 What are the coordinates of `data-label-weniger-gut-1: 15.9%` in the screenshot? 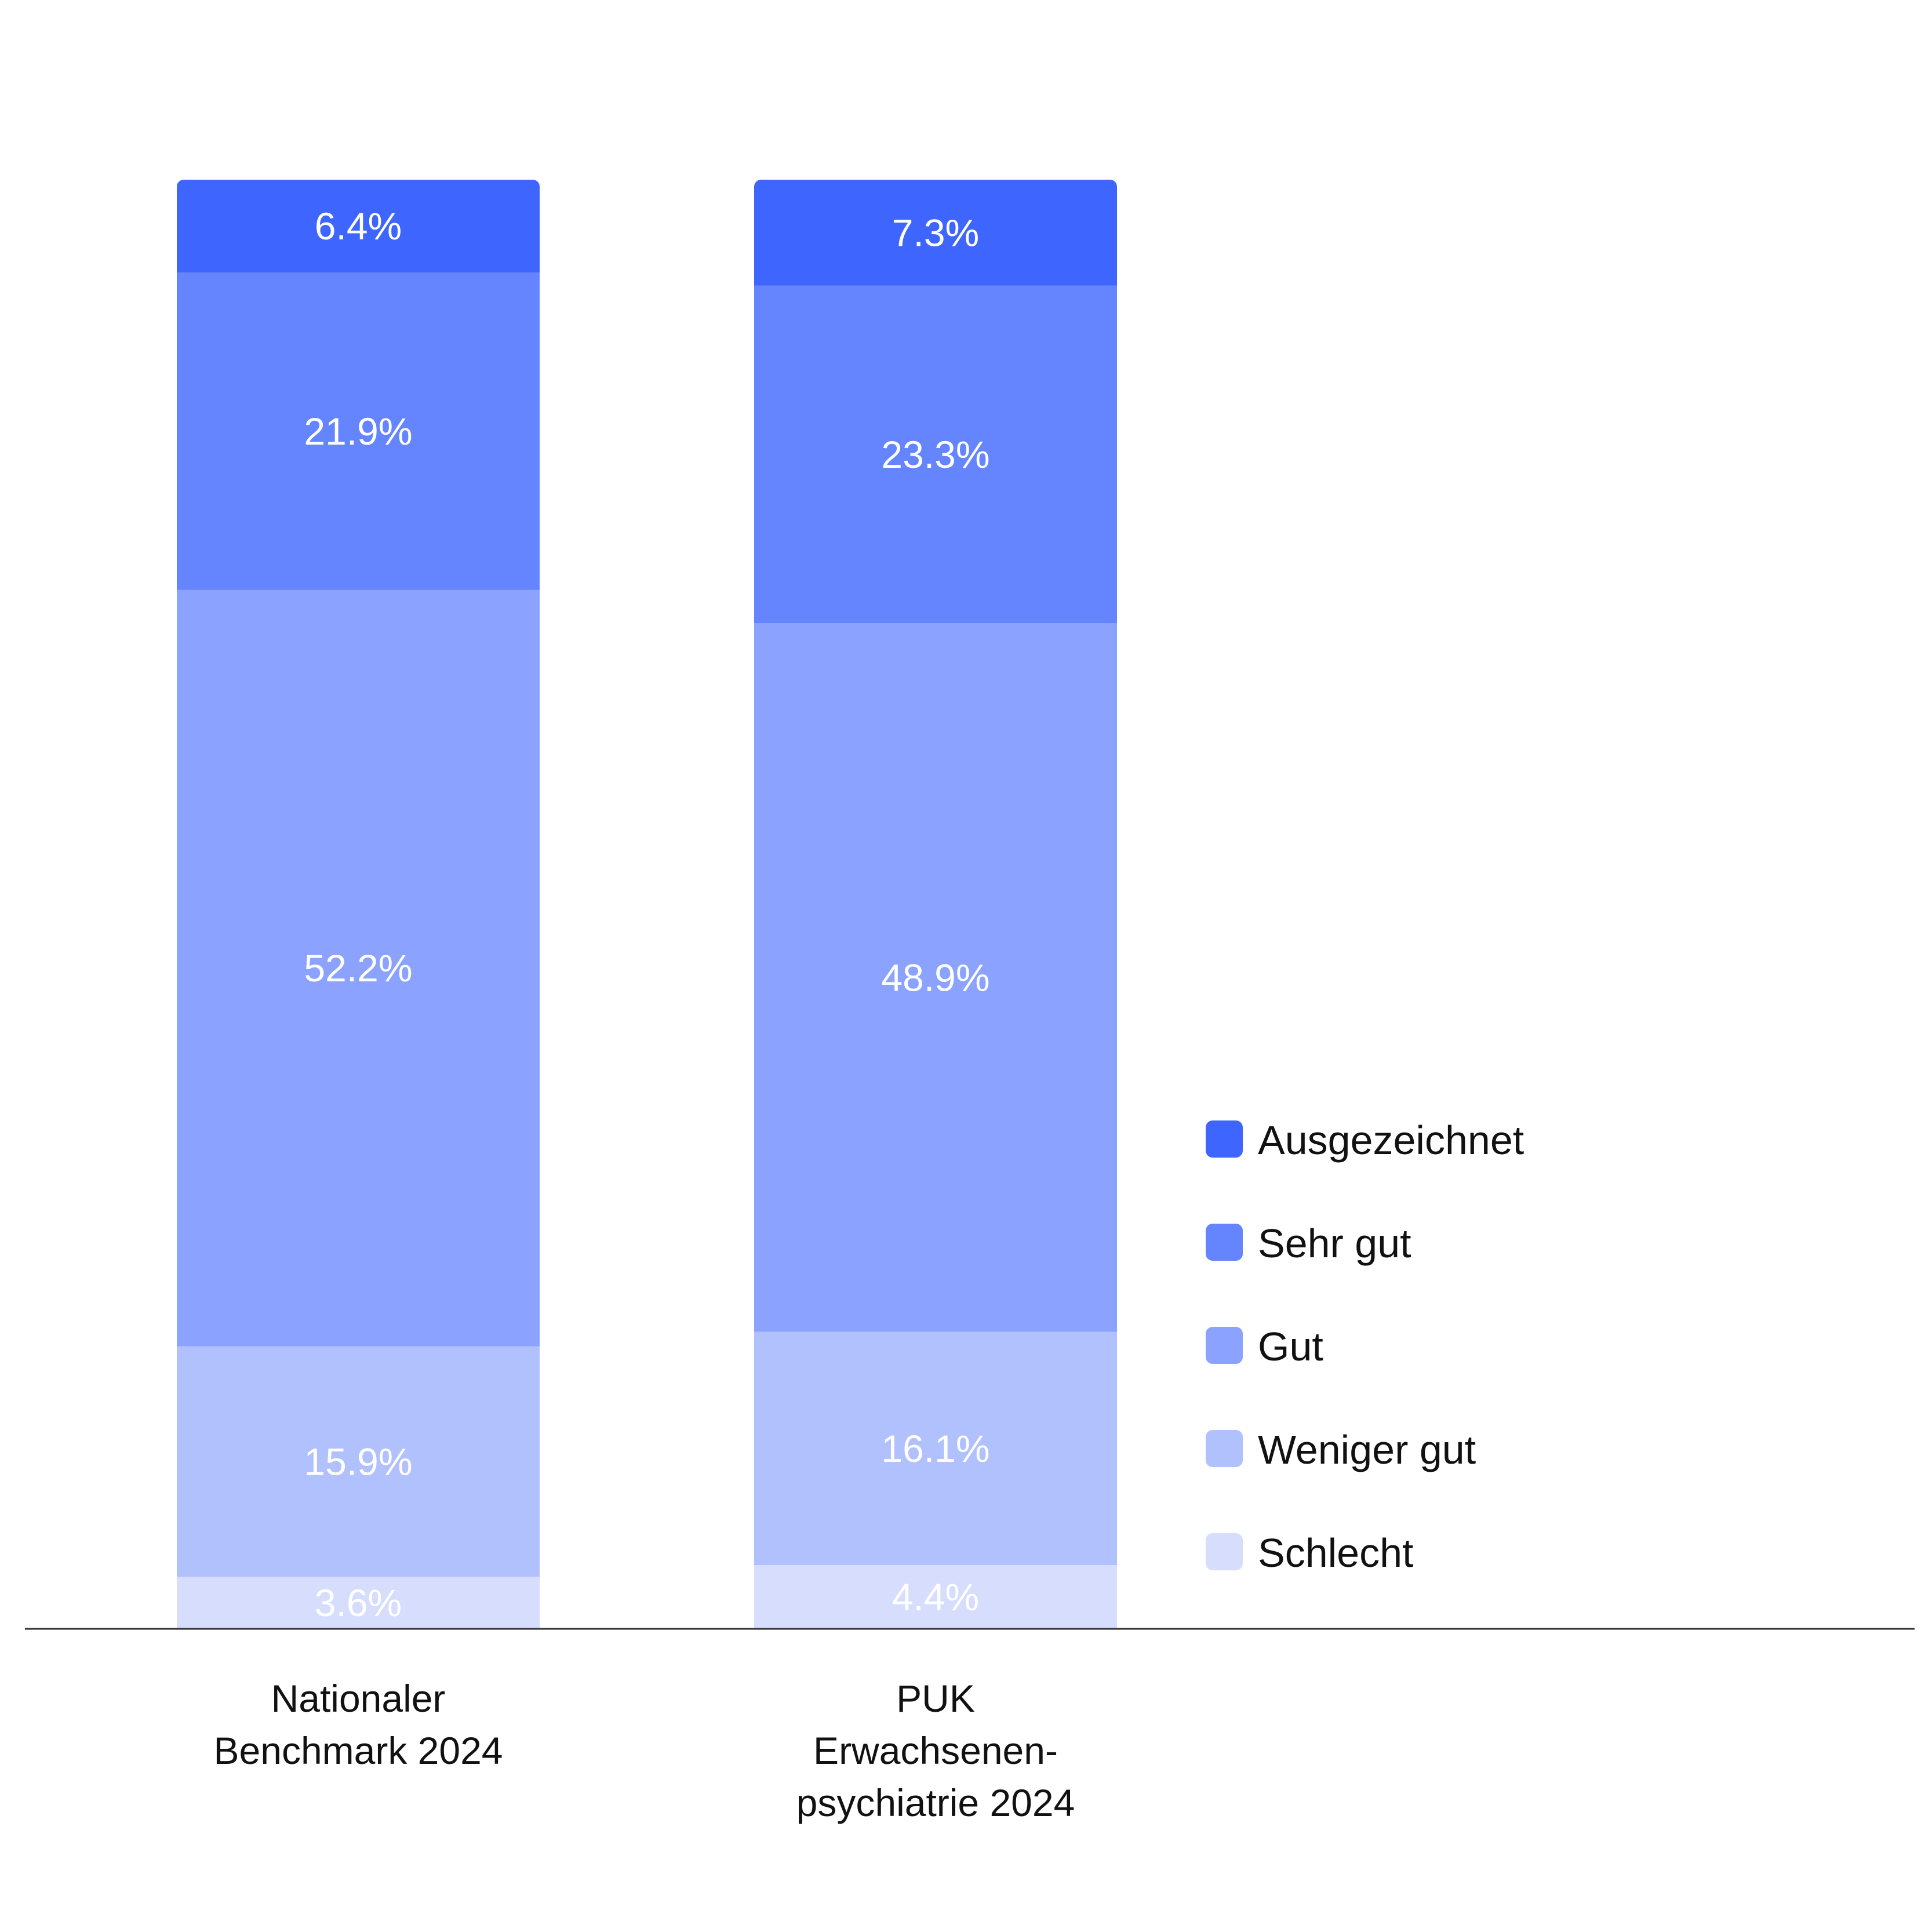 It's located at (358, 1461).